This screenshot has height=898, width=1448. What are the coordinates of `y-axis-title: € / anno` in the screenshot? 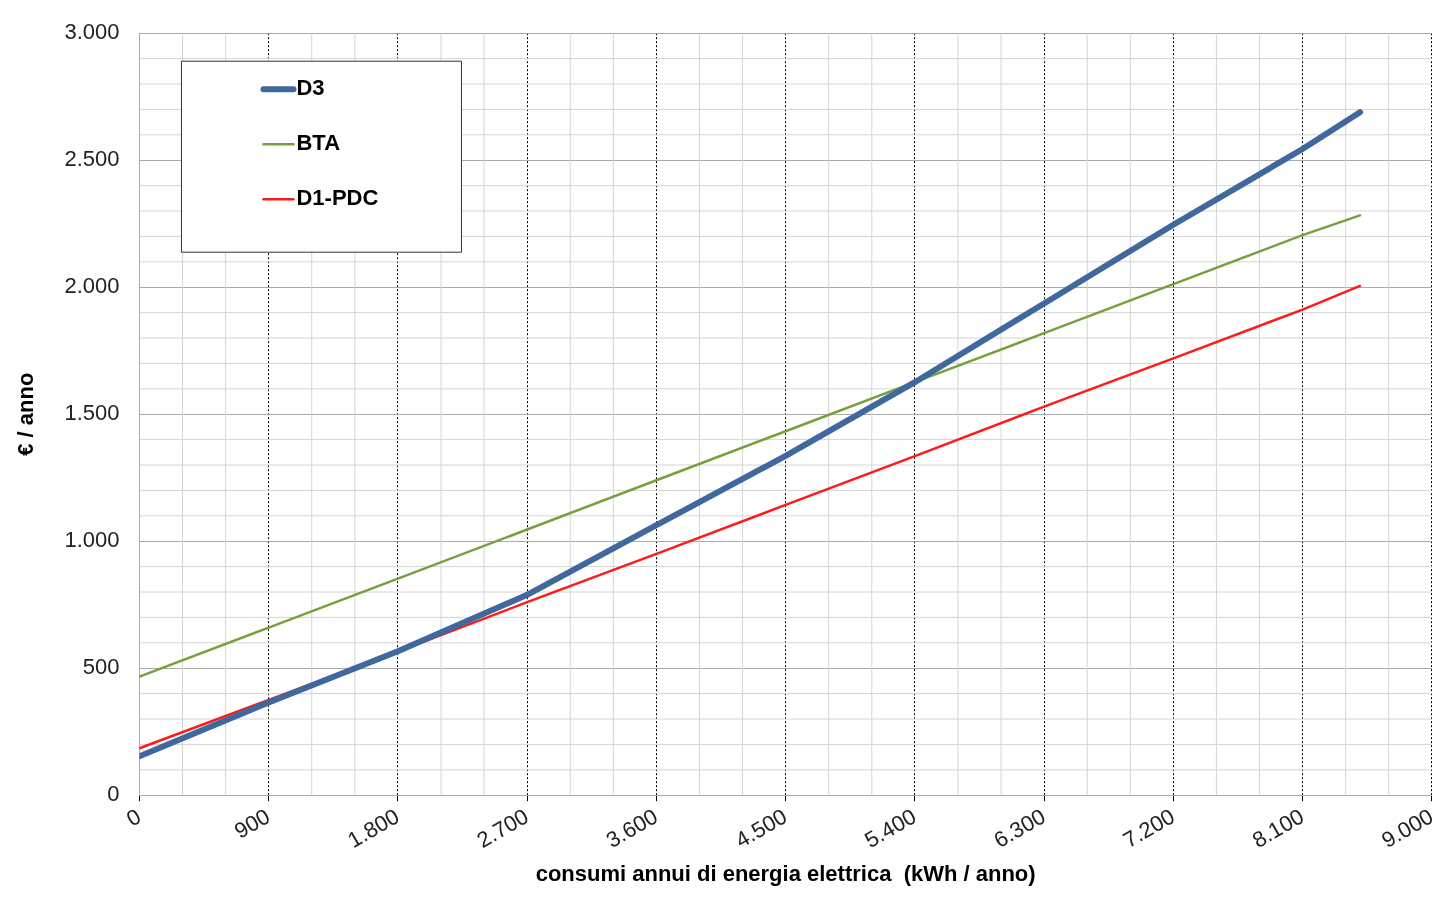 It's located at (26, 414).